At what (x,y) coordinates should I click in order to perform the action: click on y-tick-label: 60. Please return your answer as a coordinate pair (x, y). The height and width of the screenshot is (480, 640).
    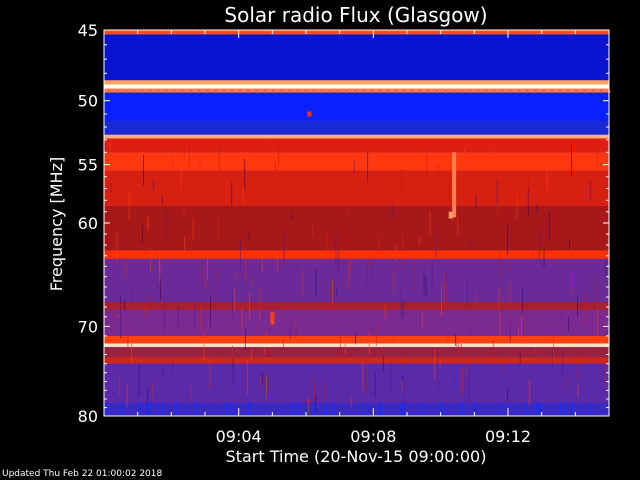
    Looking at the image, I should click on (88, 223).